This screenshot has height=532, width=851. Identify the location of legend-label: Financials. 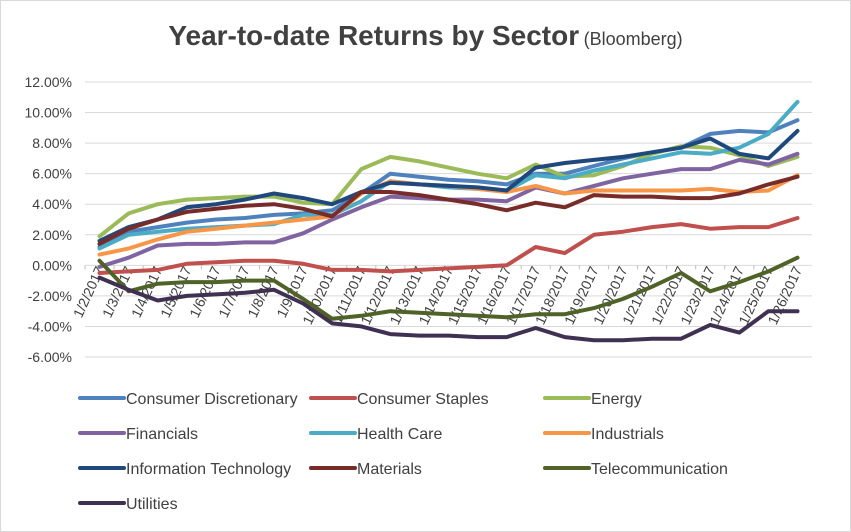
(162, 434).